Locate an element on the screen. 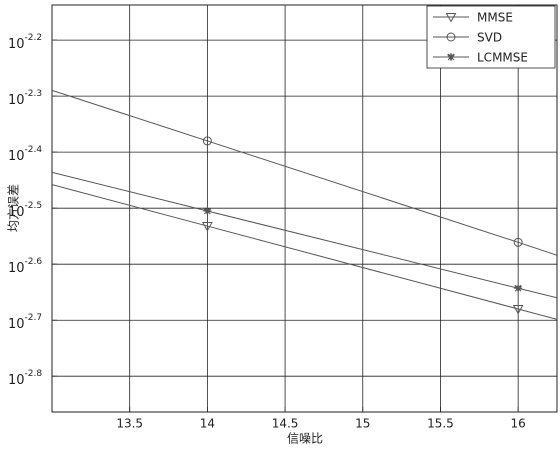  y-tick-label: 10-2.4 is located at coordinates (25, 154).